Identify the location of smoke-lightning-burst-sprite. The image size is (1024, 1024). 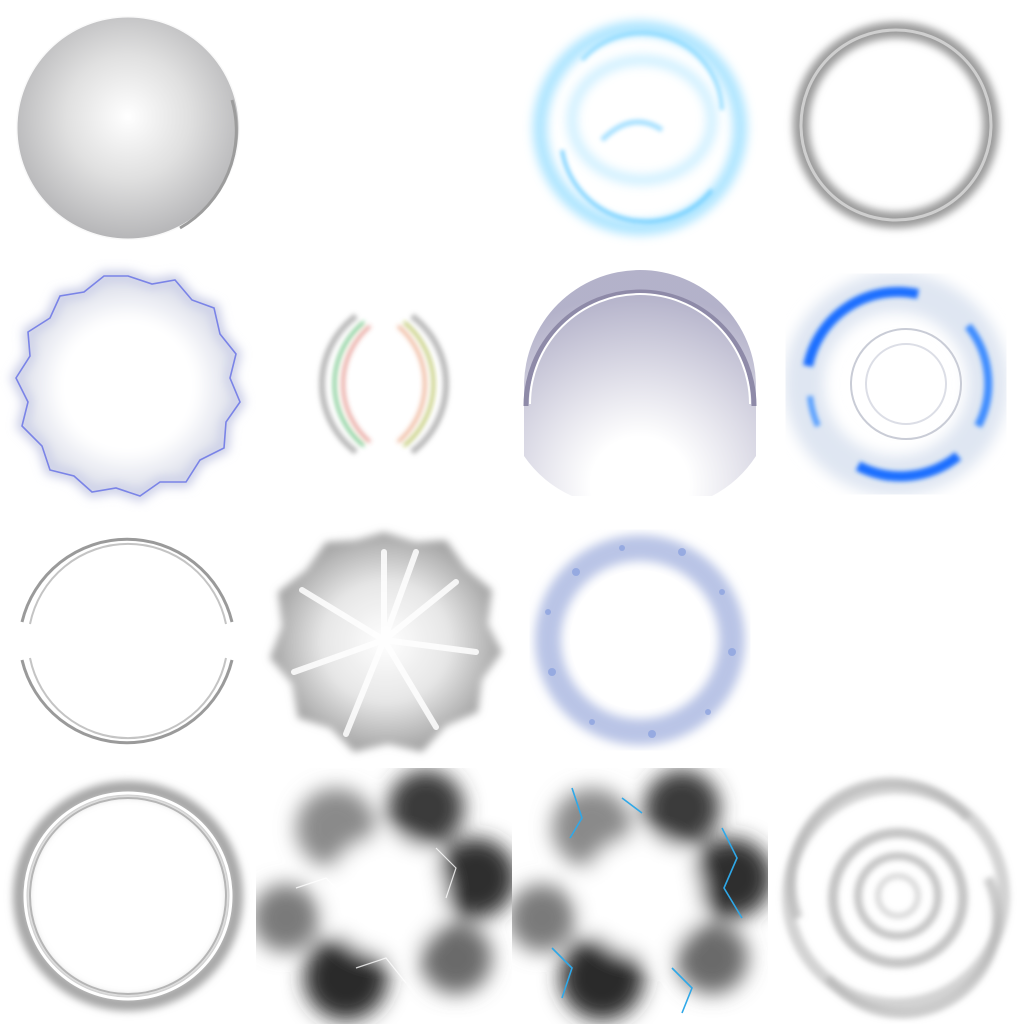
(640, 895).